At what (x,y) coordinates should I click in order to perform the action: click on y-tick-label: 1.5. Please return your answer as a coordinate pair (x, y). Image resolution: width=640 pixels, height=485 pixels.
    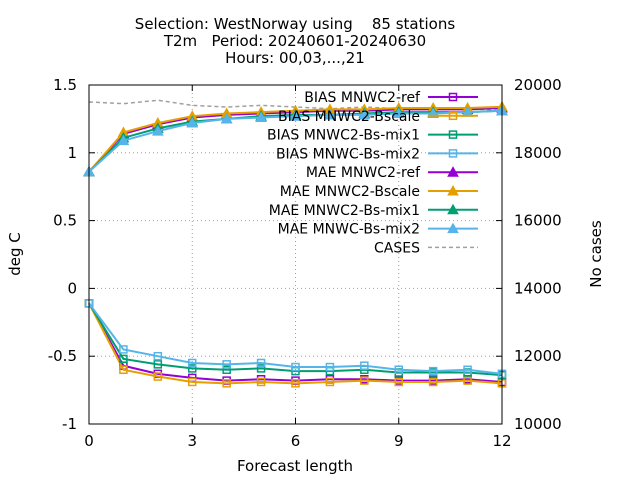
    Looking at the image, I should click on (65, 85).